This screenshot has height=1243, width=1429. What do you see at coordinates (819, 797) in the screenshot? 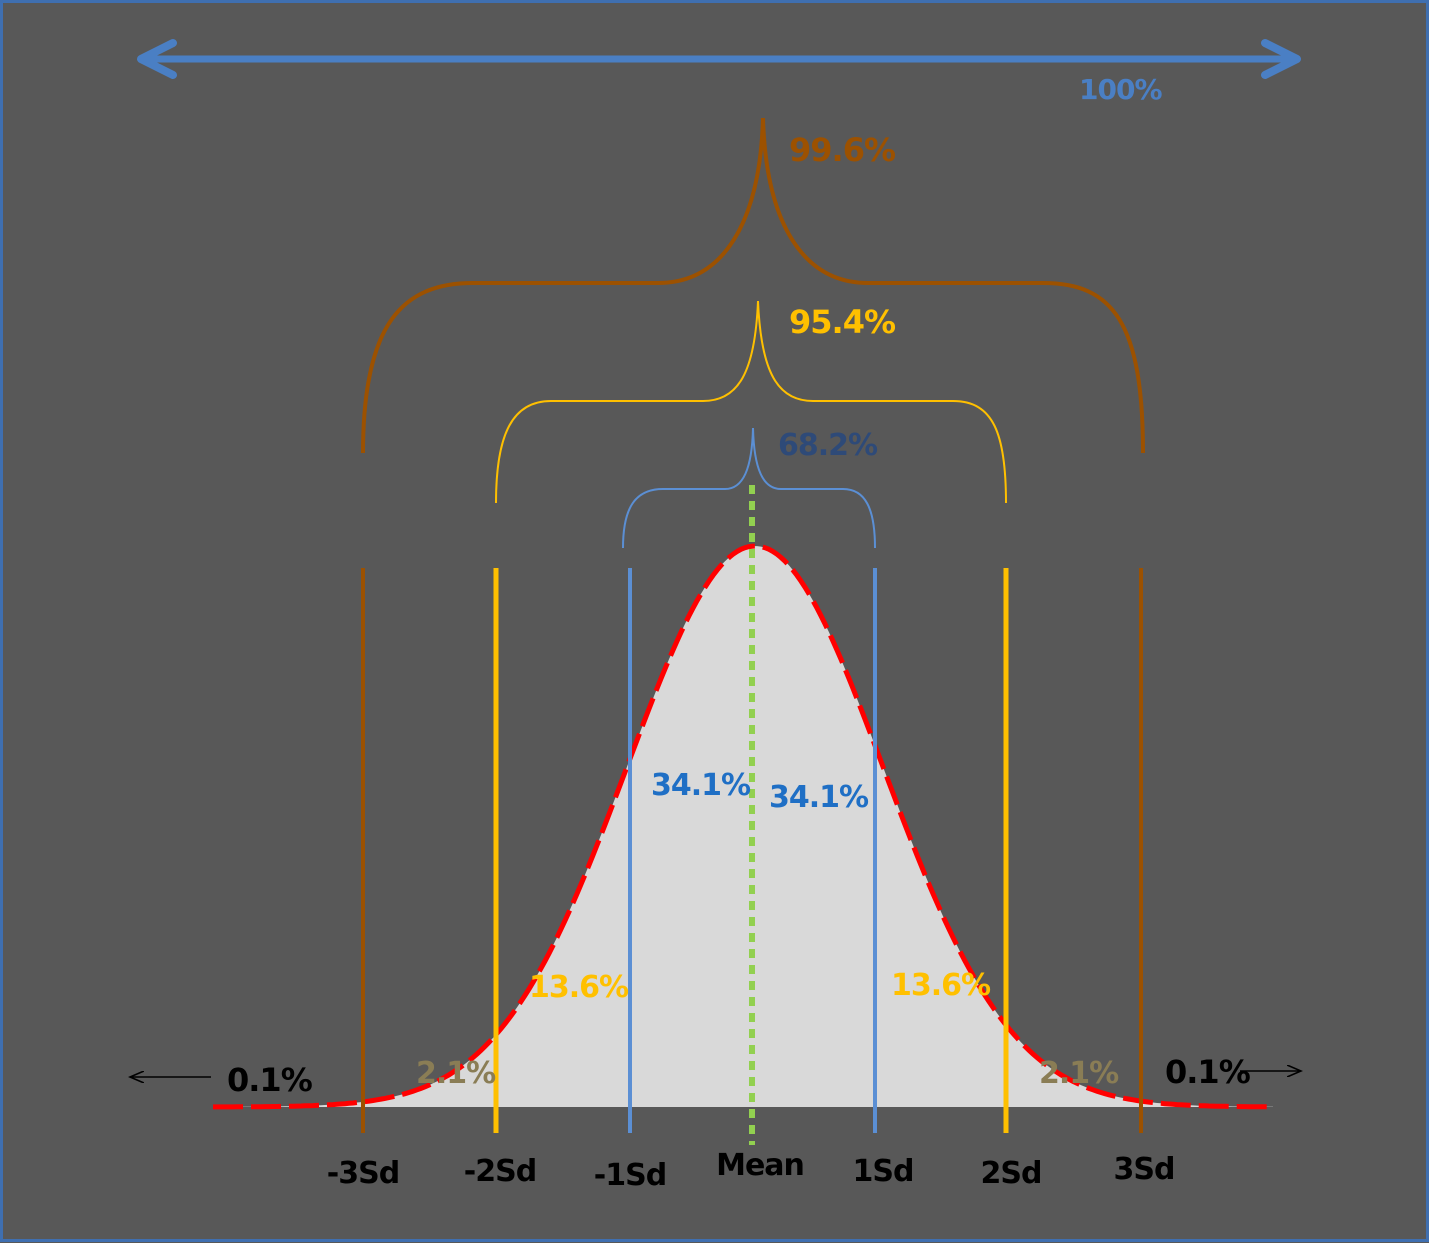
I see `band-right-1-label: 34.1%` at bounding box center [819, 797].